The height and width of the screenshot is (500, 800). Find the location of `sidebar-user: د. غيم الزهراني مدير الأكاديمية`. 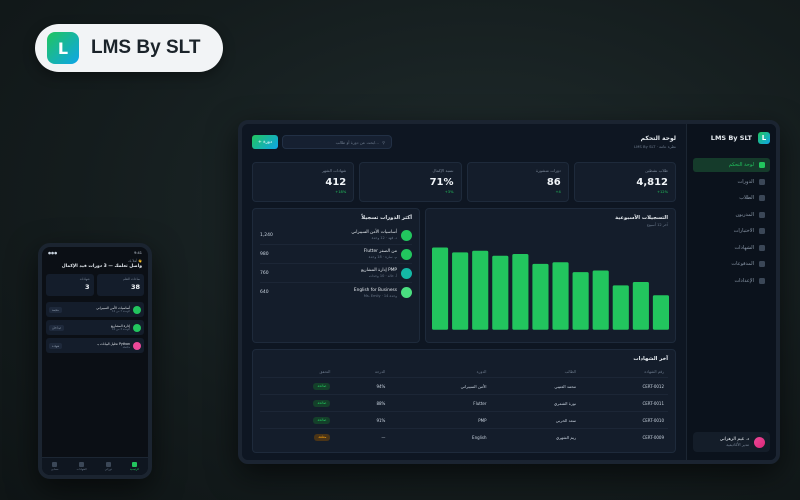

sidebar-user: د. غيم الزهراني مدير الأكاديمية is located at coordinates (731, 442).